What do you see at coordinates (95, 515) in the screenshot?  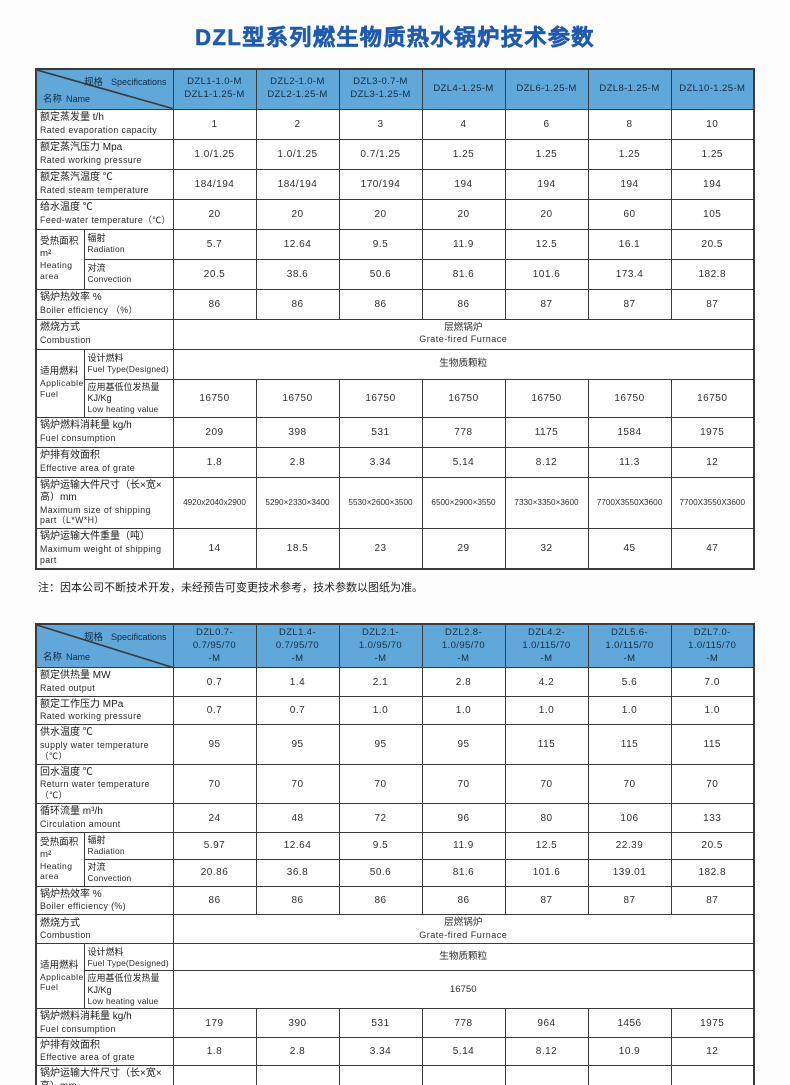 I see `row-label-en: Maximum size of shipping part（L*W*H）` at bounding box center [95, 515].